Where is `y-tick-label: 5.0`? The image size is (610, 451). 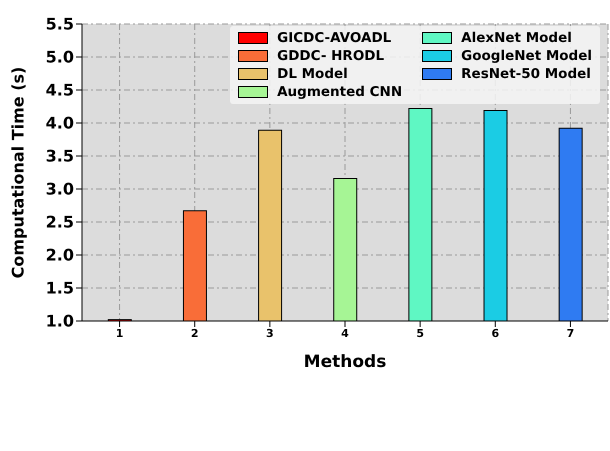
y-tick-label: 5.0 is located at coordinates (60, 57).